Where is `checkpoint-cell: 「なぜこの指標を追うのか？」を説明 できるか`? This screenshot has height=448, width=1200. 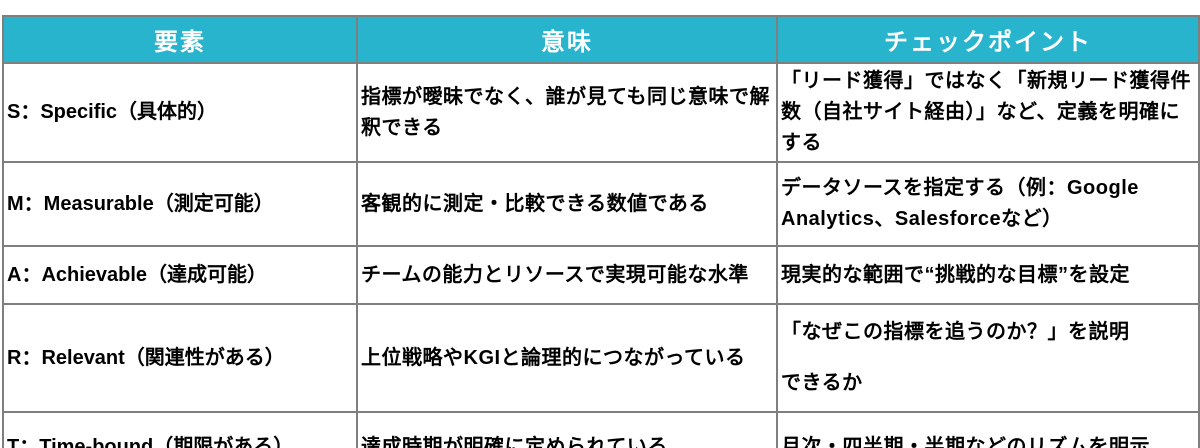 checkpoint-cell: 「なぜこの指標を追うのか？」を説明 できるか is located at coordinates (988, 358).